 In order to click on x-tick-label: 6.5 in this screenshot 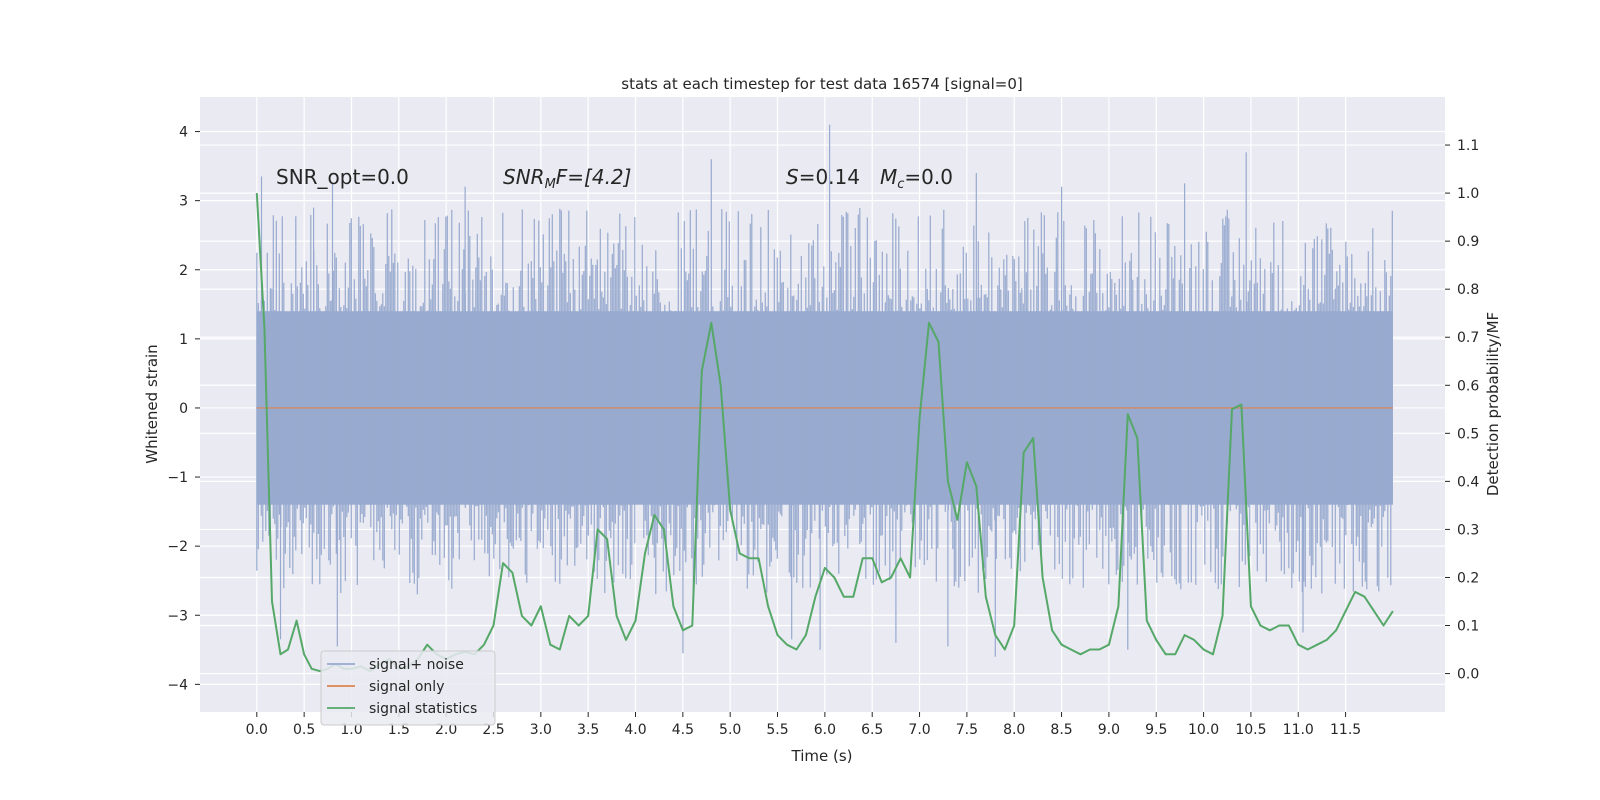, I will do `click(872, 730)`.